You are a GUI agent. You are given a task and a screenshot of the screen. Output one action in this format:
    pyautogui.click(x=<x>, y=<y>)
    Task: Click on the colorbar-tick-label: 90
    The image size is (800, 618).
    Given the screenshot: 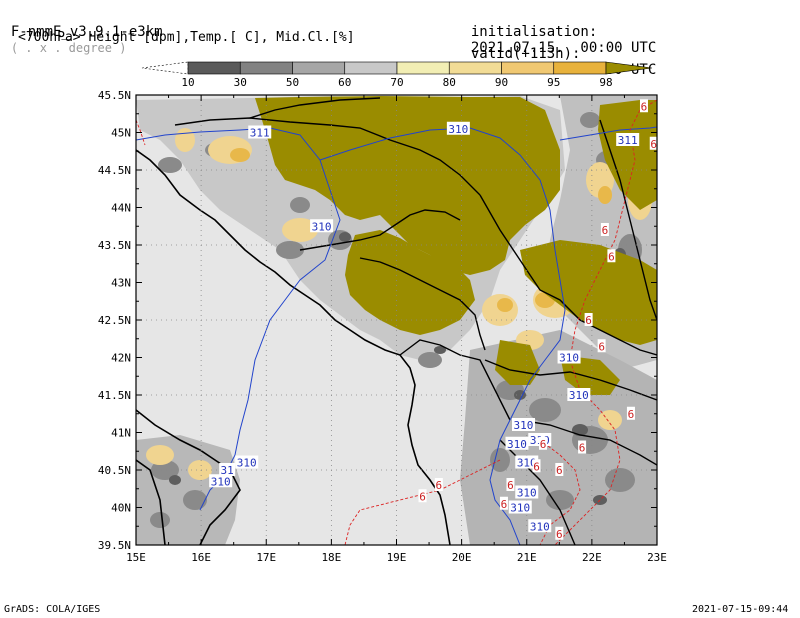 What is the action you would take?
    pyautogui.click(x=501, y=82)
    